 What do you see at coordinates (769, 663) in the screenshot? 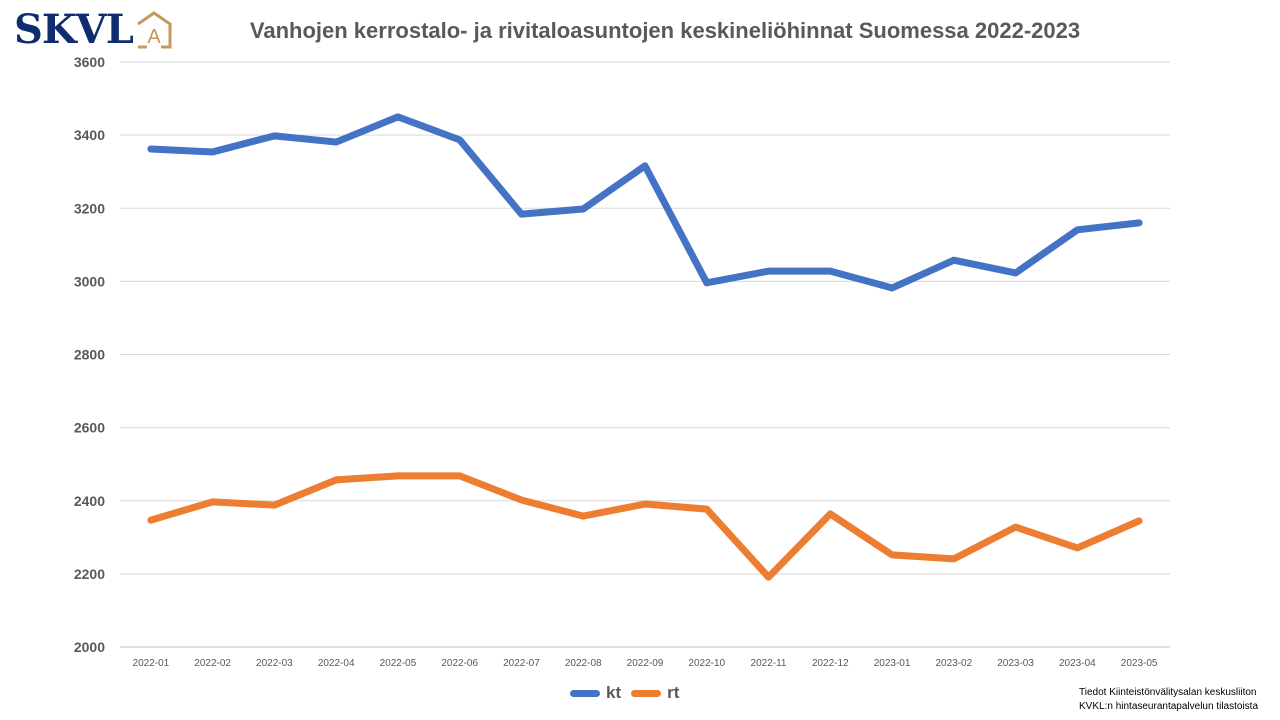
I see `x-tick-label: 2022-11` at bounding box center [769, 663].